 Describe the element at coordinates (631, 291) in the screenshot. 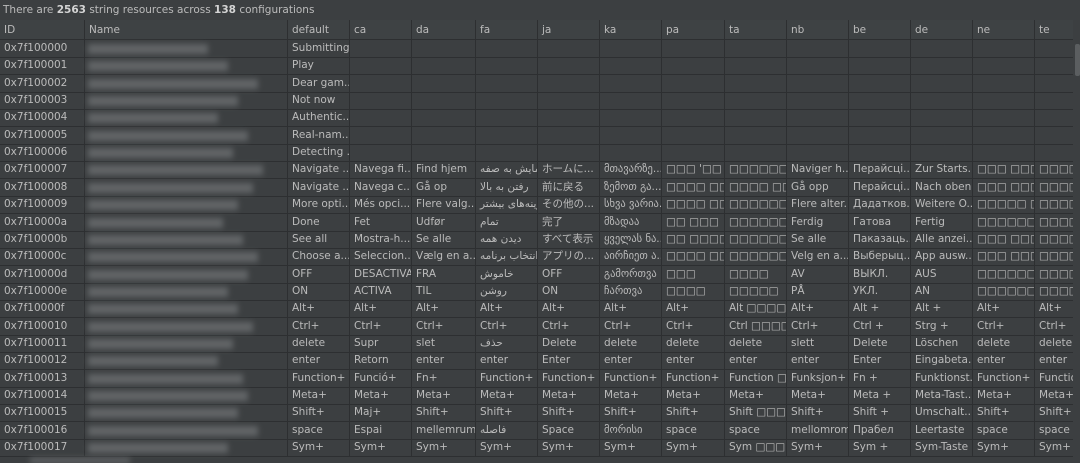

I see `translation-cell: ჩართვა` at that location.